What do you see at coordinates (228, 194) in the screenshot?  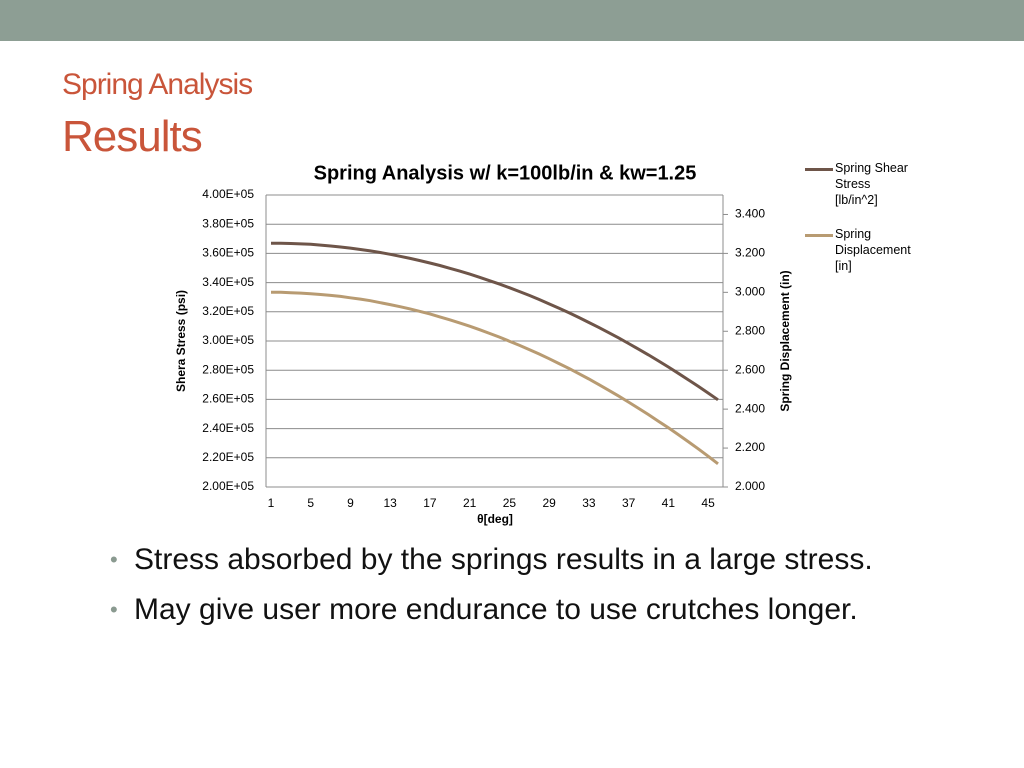 I see `y-tick-label: 4.00E+05` at bounding box center [228, 194].